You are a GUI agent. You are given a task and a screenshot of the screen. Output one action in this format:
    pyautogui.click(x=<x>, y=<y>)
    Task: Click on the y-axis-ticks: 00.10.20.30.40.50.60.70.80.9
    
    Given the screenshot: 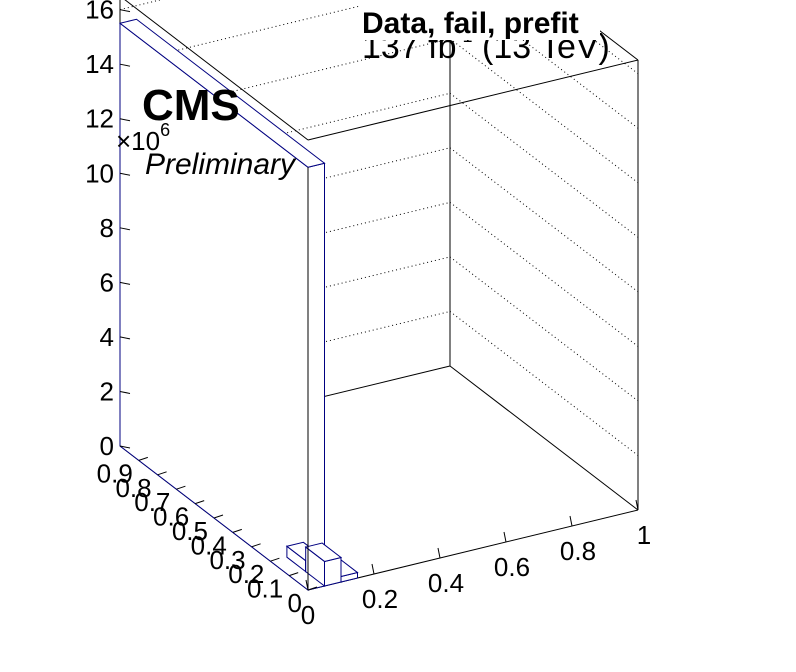 What is the action you would take?
    pyautogui.click(x=207, y=537)
    